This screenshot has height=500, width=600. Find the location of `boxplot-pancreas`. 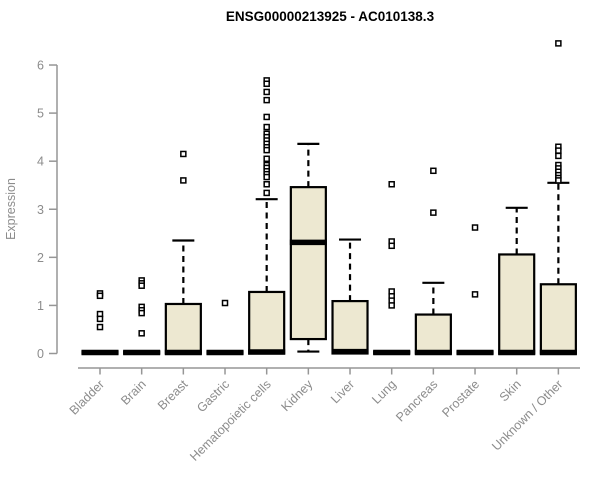

boxplot-pancreas is located at coordinates (433, 261).